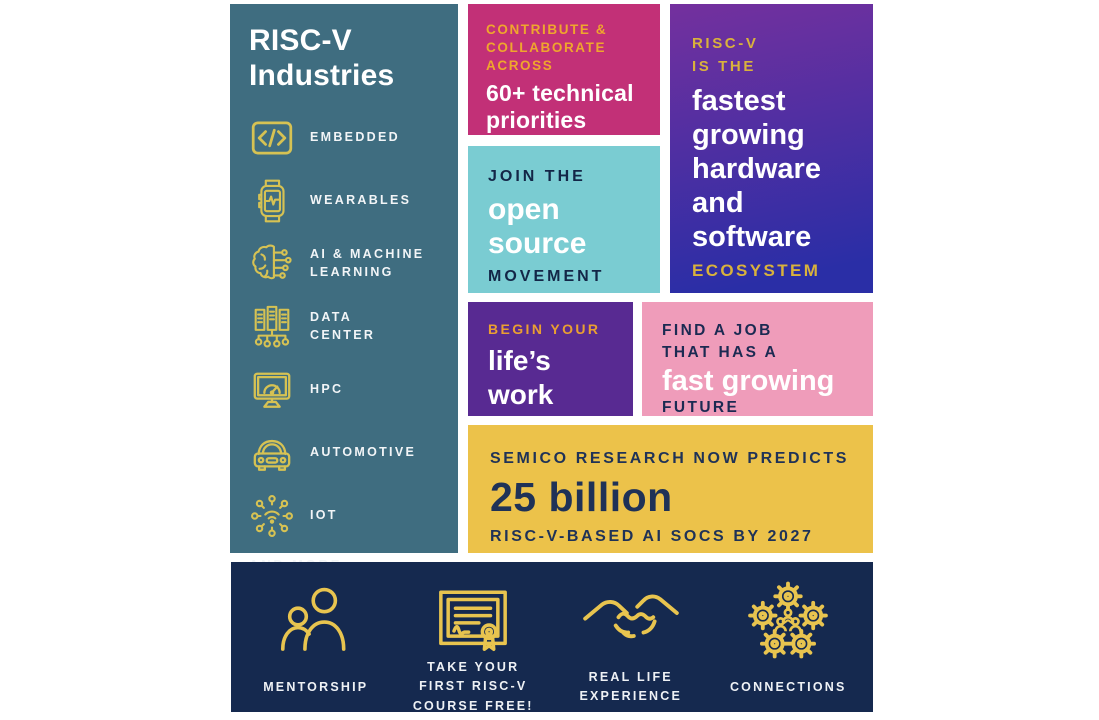 Image resolution: width=1099 pixels, height=720 pixels. Describe the element at coordinates (756, 169) in the screenshot. I see `ecosystem-highlight: fastest growing hardware and software` at that location.